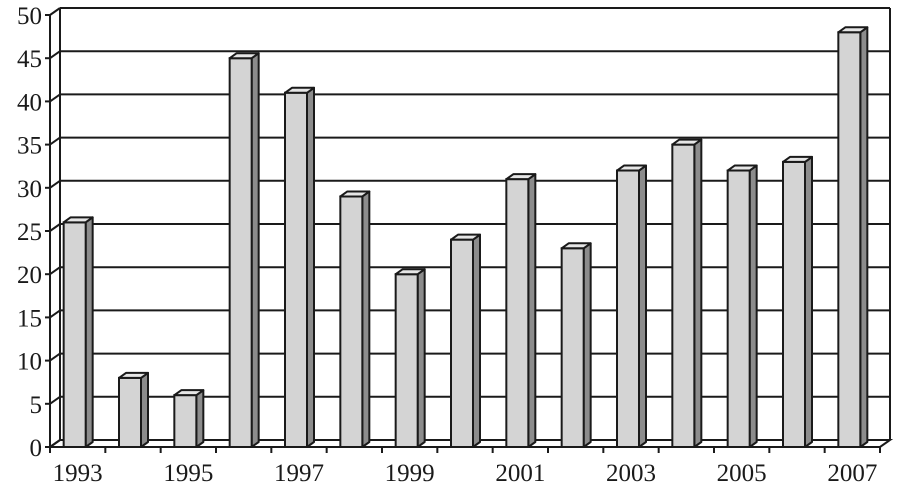 This screenshot has width=899, height=489. I want to click on bar-2000, so click(465, 340).